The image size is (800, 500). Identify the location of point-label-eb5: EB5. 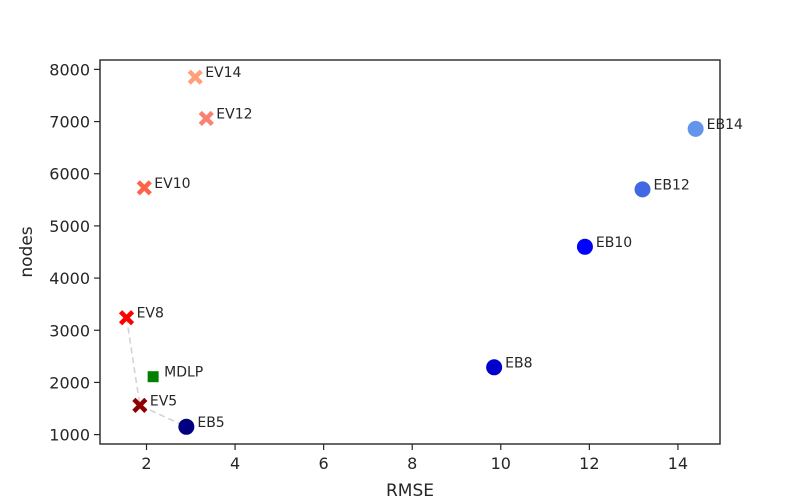
(210, 423).